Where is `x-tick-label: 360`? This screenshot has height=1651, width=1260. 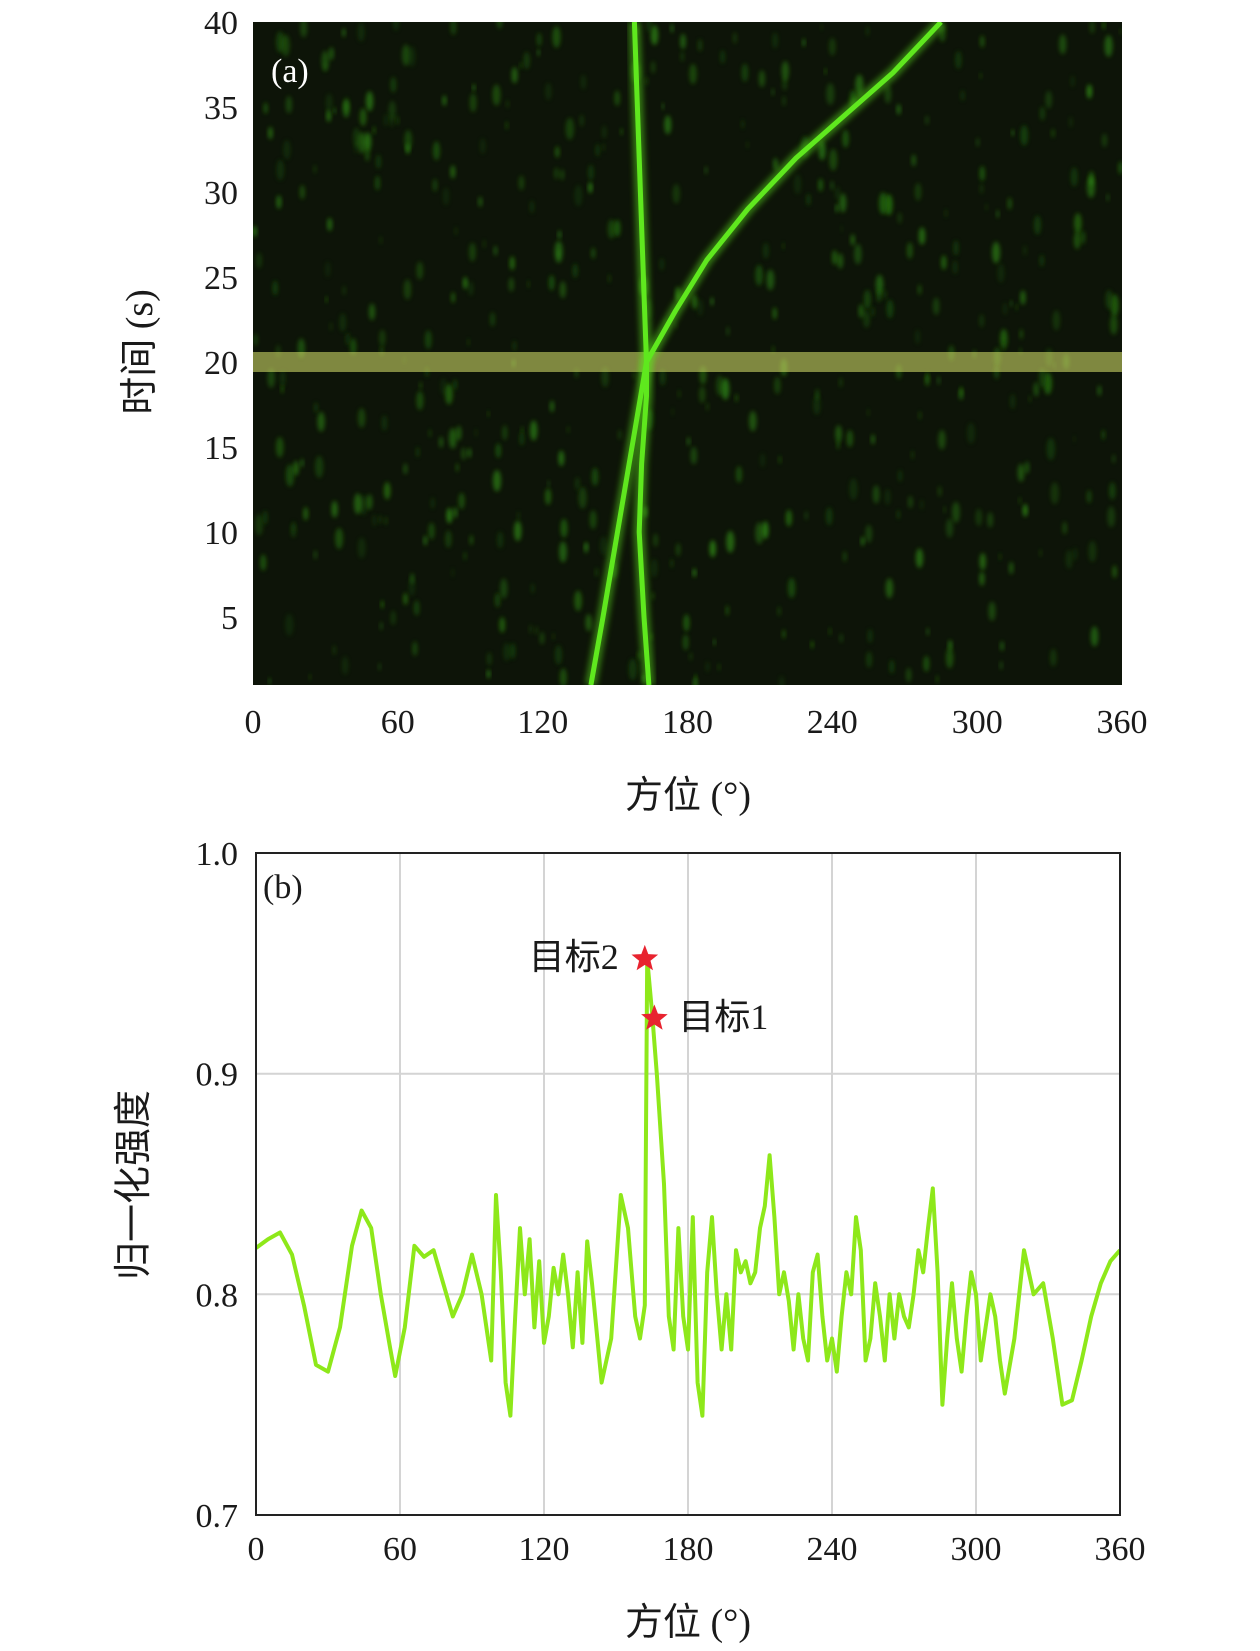 x-tick-label: 360 is located at coordinates (1120, 1549).